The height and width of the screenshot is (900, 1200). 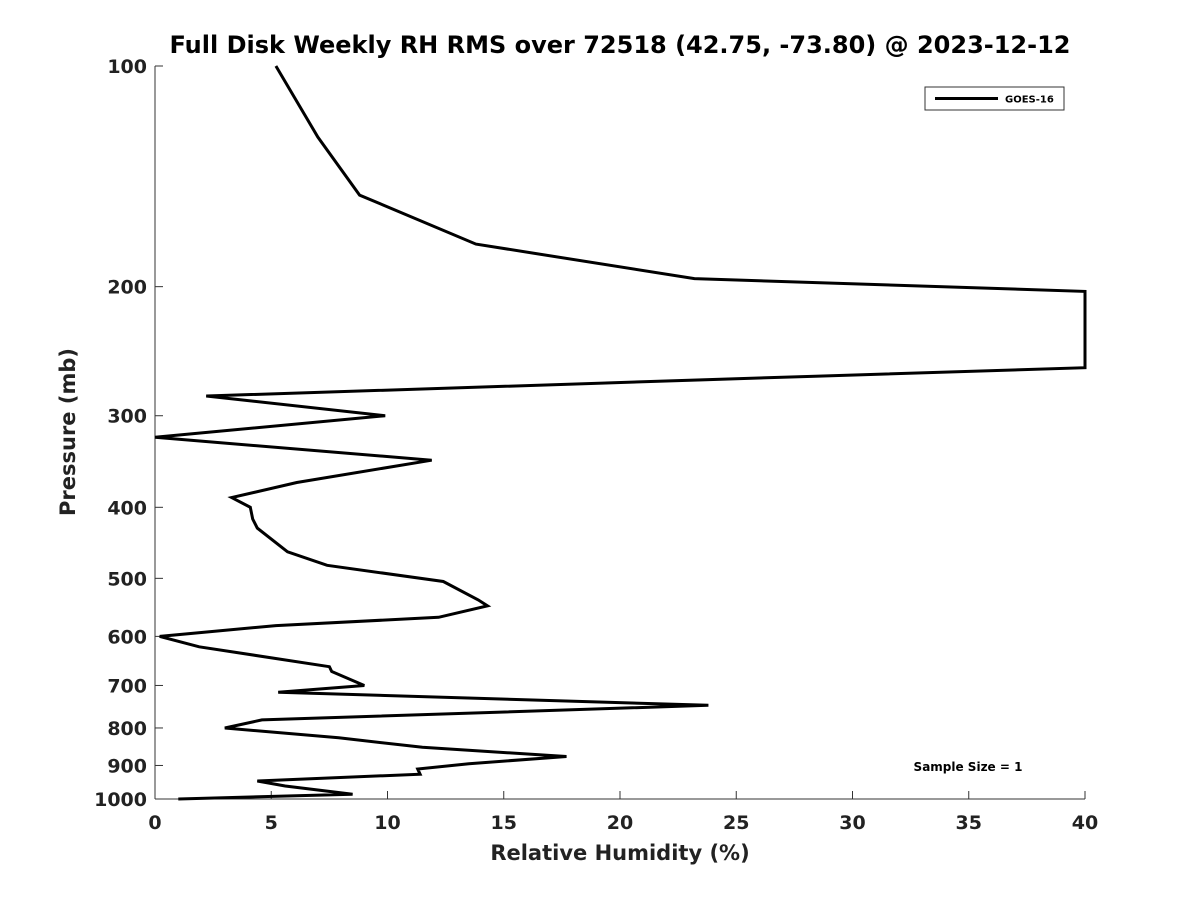 I want to click on y-tick-label-900: 900, so click(x=127, y=766).